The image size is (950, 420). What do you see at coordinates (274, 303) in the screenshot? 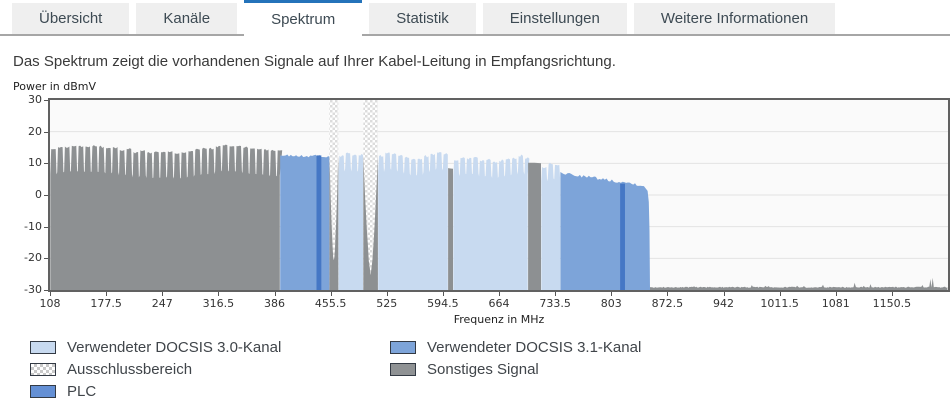
I see `x-tick-label: 386` at bounding box center [274, 303].